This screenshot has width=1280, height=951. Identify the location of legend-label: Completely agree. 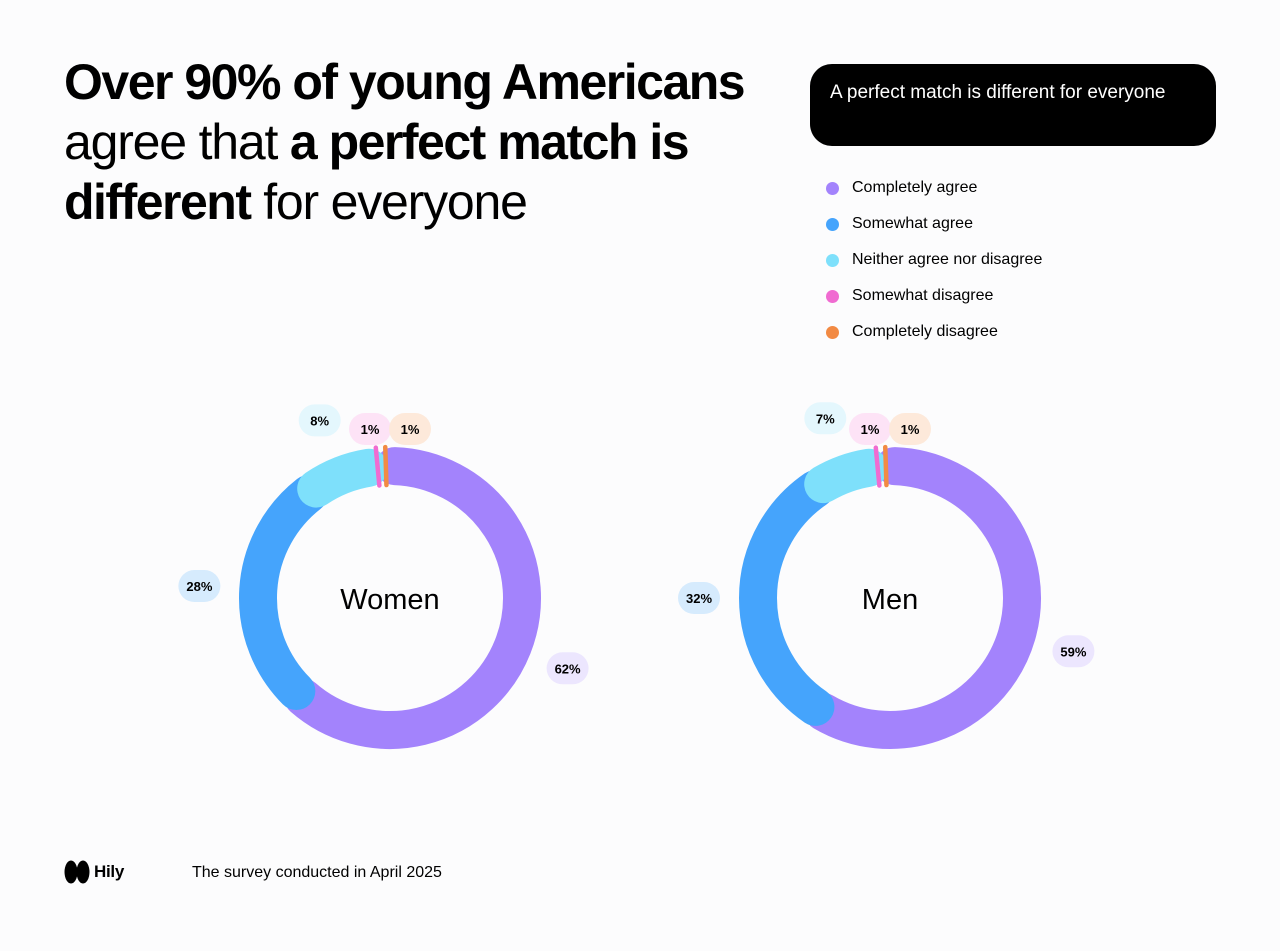
(915, 187).